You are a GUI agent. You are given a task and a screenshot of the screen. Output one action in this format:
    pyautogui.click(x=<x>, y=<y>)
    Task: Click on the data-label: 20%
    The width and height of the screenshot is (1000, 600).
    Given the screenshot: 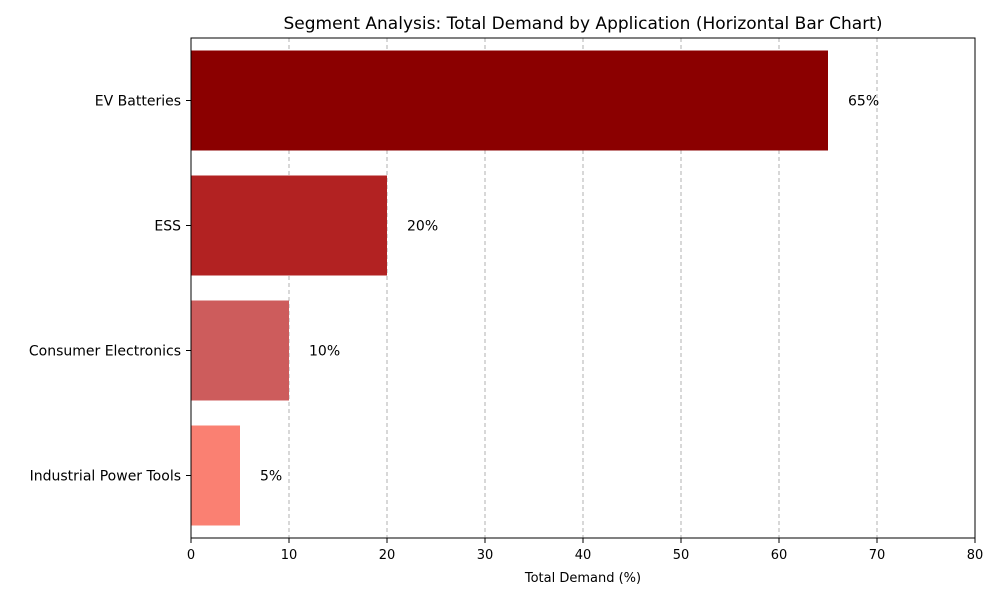 What is the action you would take?
    pyautogui.click(x=422, y=227)
    